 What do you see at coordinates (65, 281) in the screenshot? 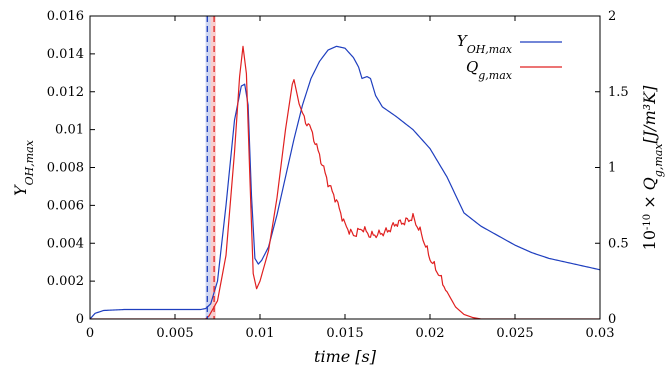
I see `y-left-tick-label: 0.002` at bounding box center [65, 281].